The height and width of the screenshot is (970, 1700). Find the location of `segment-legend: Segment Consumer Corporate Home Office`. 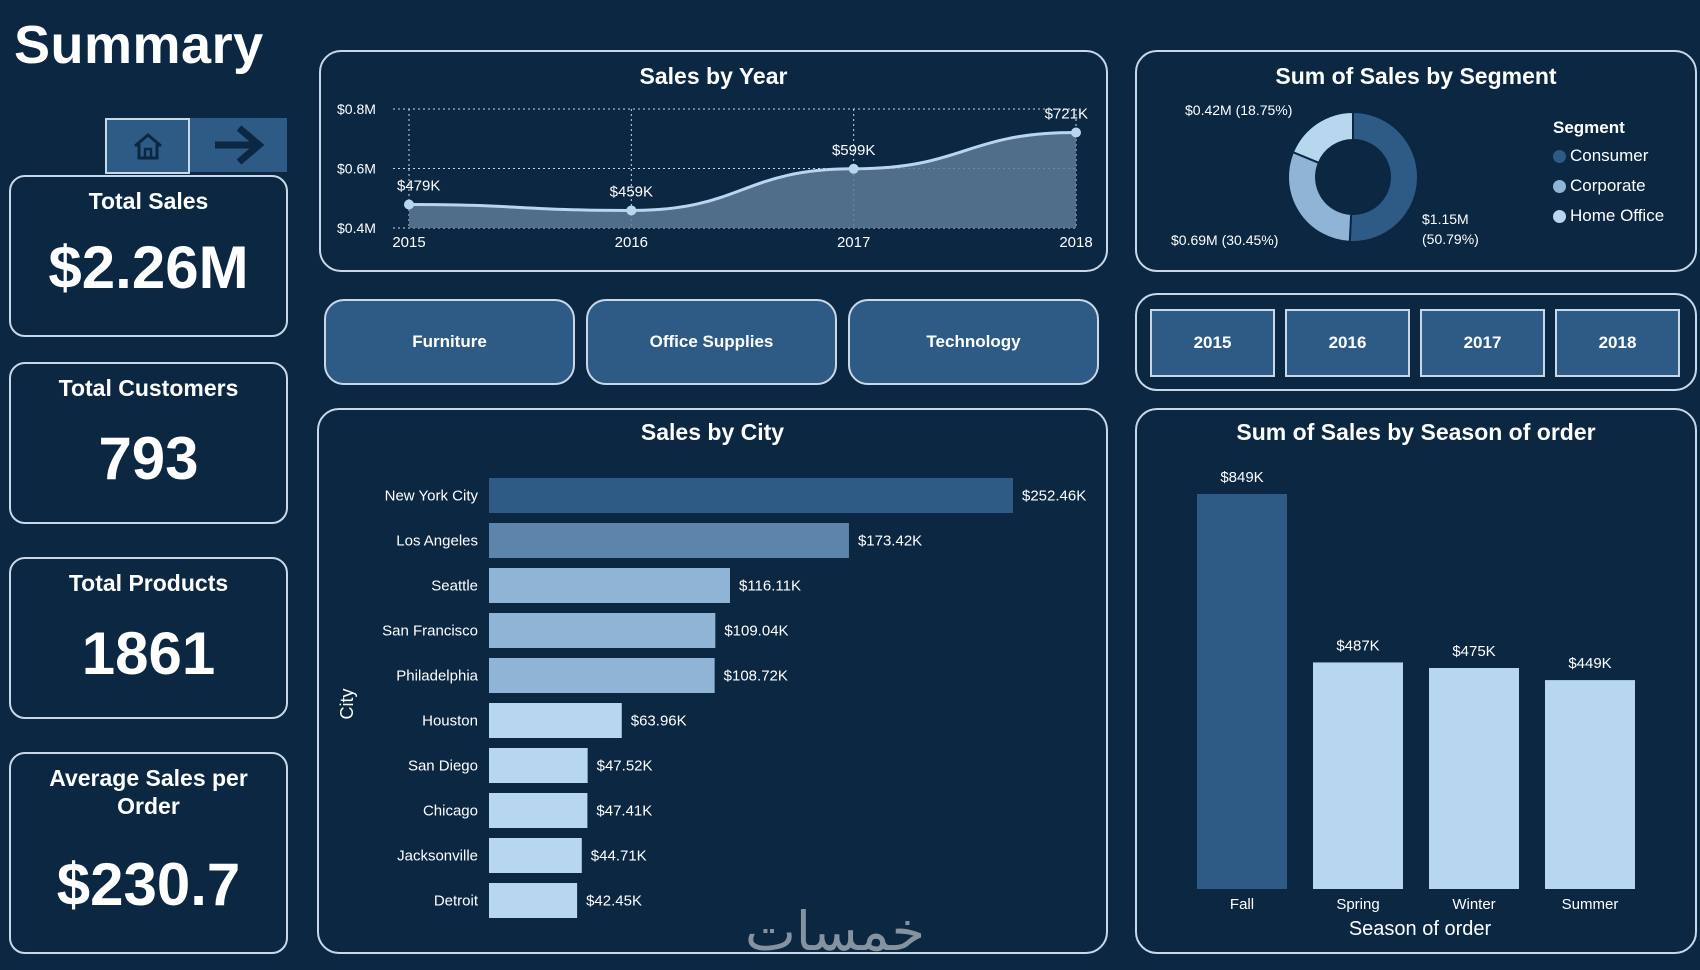

segment-legend: Segment Consumer Corporate Home Office is located at coordinates (1608, 177).